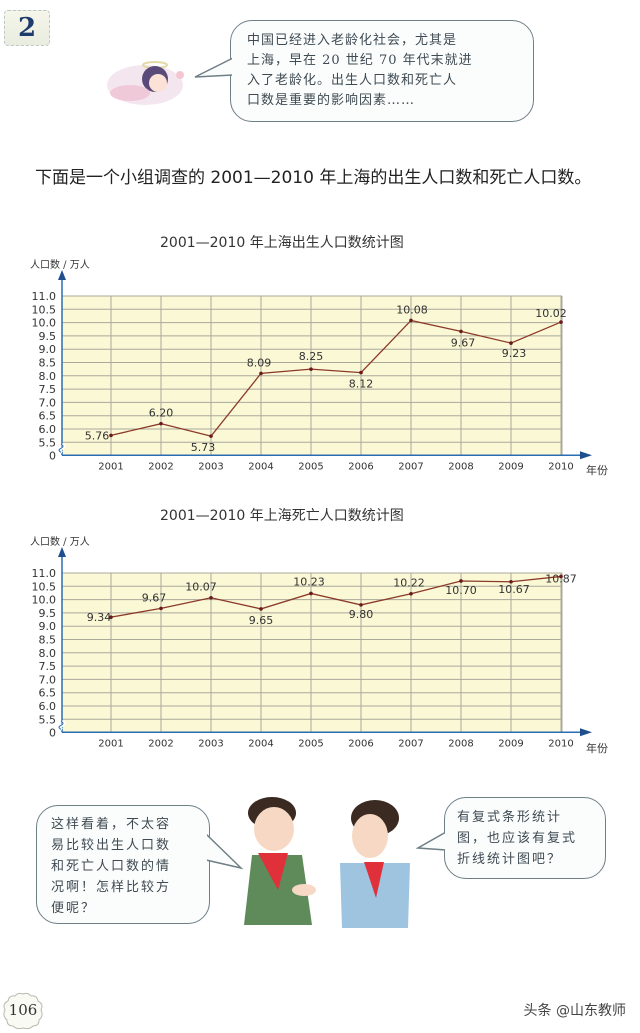 The height and width of the screenshot is (1033, 640). I want to click on svg-text: 5.76, so click(97, 435).